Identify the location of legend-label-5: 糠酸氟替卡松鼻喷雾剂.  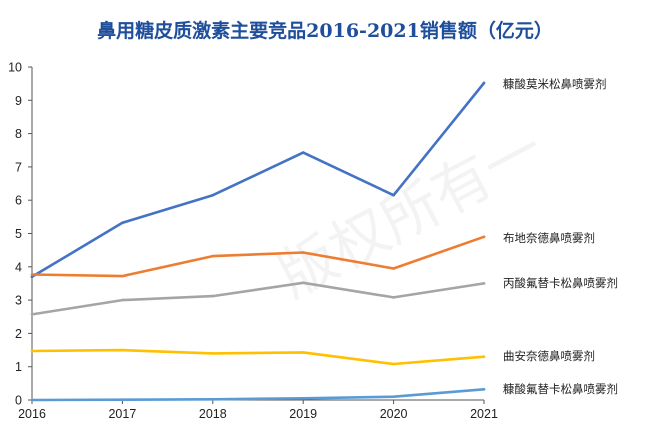
(560, 389).